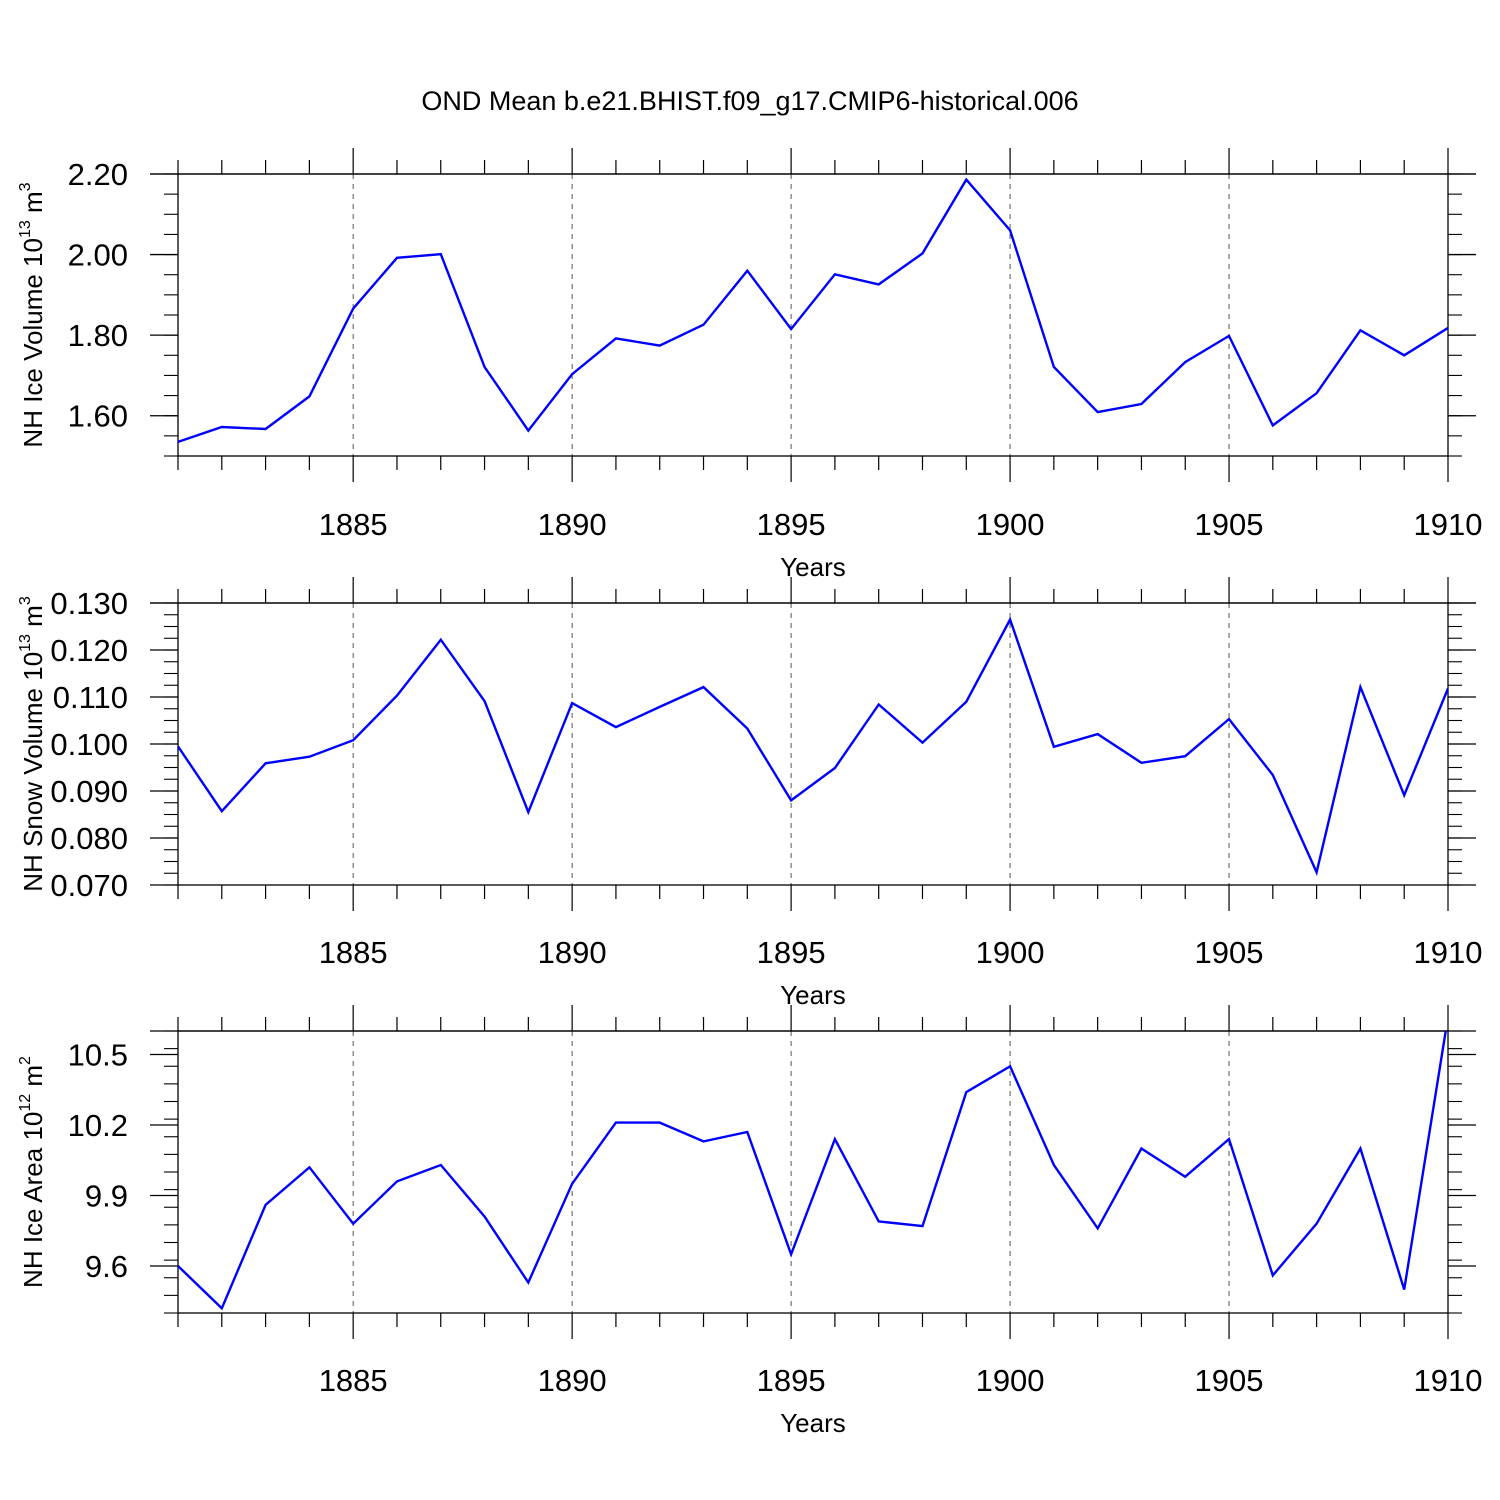 The height and width of the screenshot is (1500, 1500). I want to click on y-tick-label: 0.130, so click(89, 603).